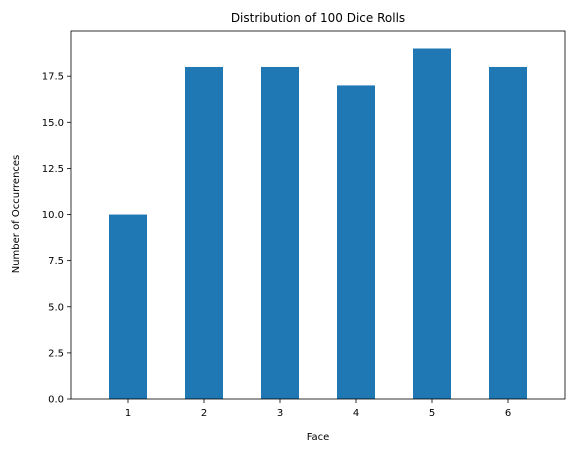  What do you see at coordinates (318, 409) in the screenshot?
I see `x-axis-ticks: 1 2 3 4 5 6` at bounding box center [318, 409].